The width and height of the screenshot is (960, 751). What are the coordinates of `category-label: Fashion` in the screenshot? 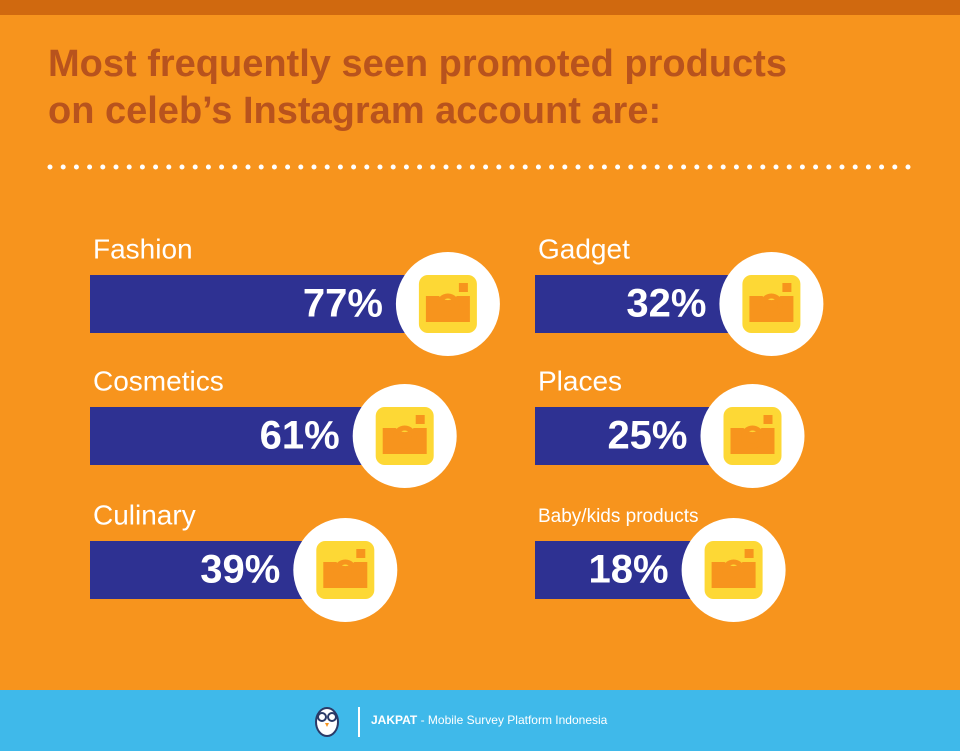 It's located at (143, 248).